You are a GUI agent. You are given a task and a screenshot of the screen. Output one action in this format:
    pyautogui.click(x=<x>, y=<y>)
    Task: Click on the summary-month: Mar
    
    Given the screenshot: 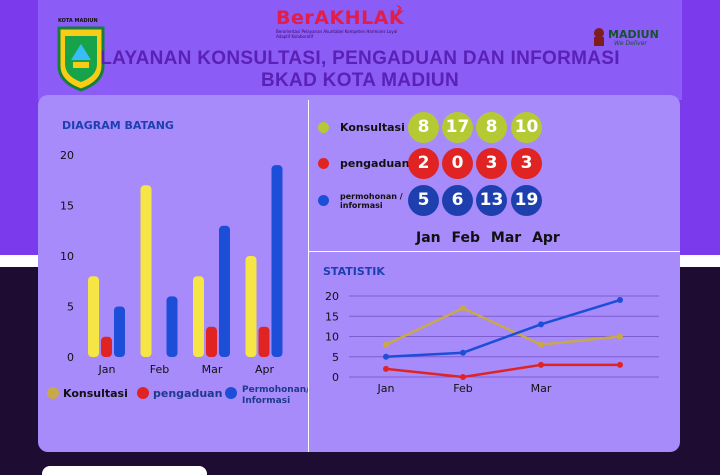 What is the action you would take?
    pyautogui.click(x=506, y=238)
    